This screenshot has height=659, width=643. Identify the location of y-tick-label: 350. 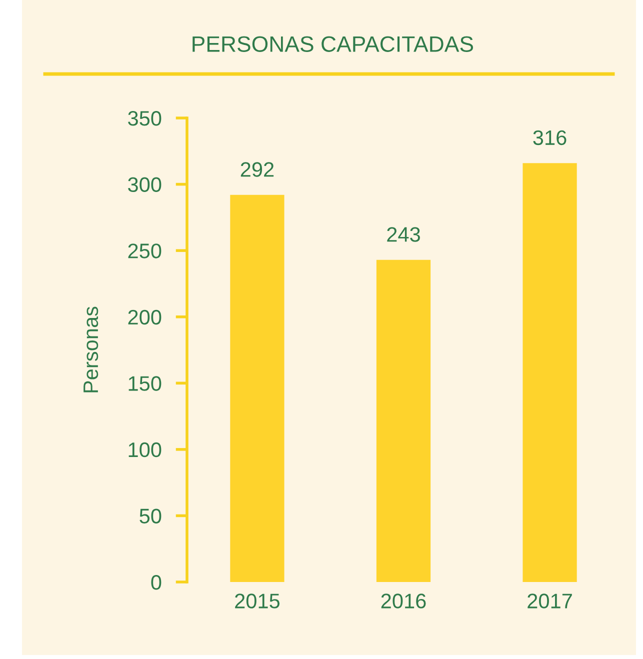
(145, 118).